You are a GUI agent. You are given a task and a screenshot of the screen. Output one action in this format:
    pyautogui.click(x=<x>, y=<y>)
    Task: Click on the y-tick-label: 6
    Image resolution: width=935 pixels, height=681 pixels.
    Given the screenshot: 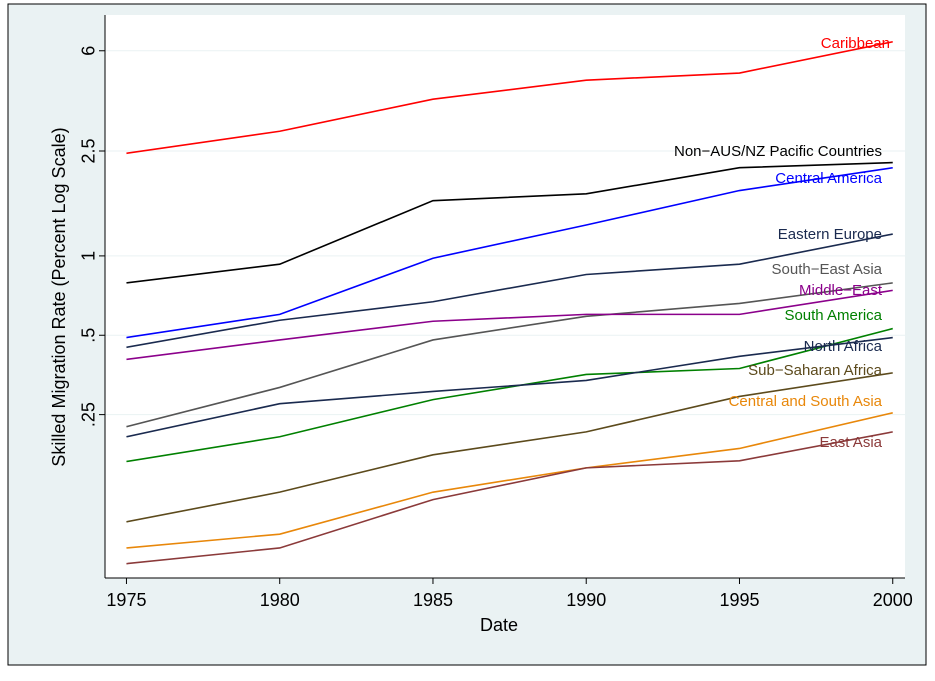 What is the action you would take?
    pyautogui.click(x=89, y=51)
    